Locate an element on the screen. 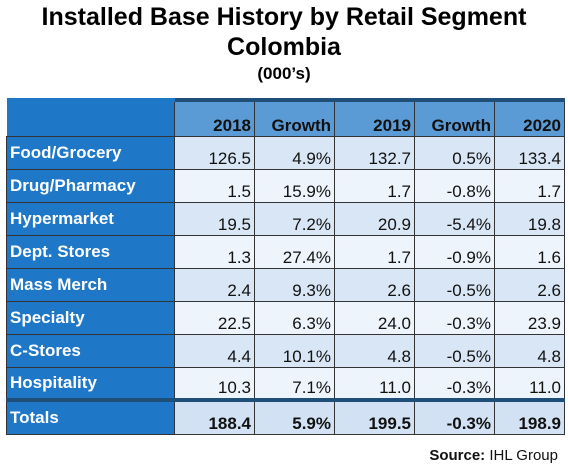 Image resolution: width=568 pixels, height=472 pixels. table-cell: 4.4 is located at coordinates (214, 350).